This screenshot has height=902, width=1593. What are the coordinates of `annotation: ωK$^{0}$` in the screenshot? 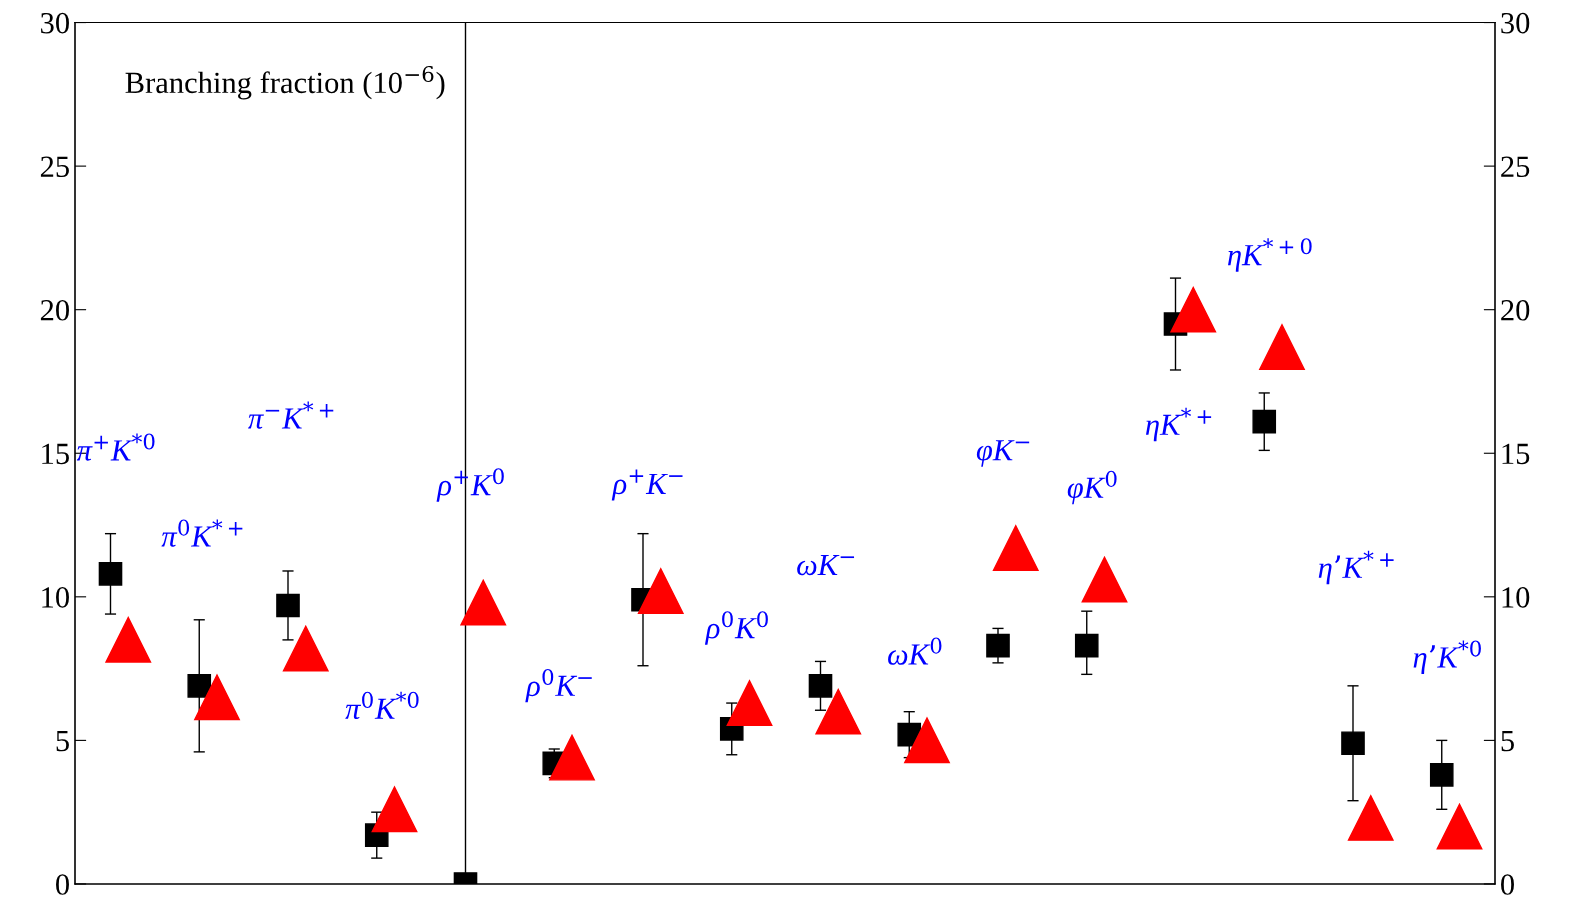 It's located at (915, 651).